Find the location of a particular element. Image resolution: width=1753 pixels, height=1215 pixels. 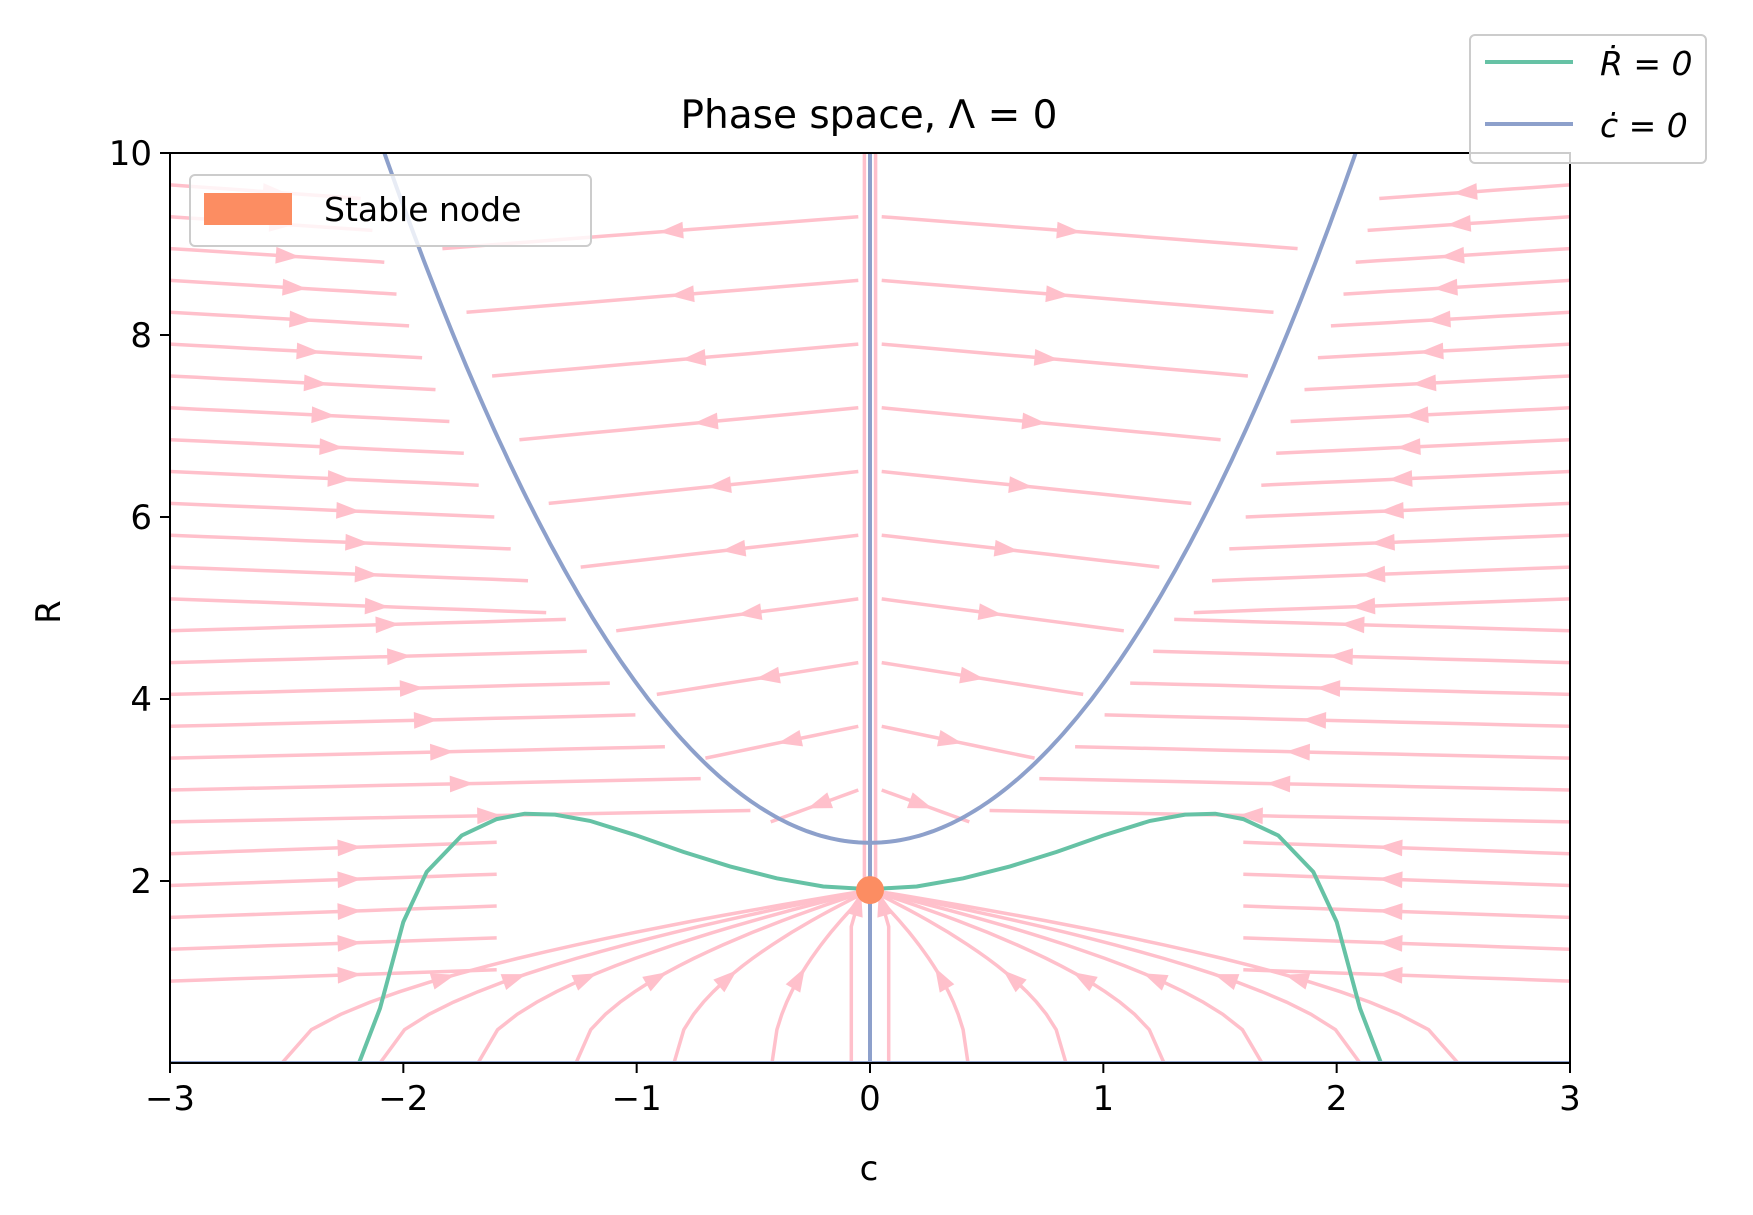

x-tick-label: 0 is located at coordinates (870, 1099).